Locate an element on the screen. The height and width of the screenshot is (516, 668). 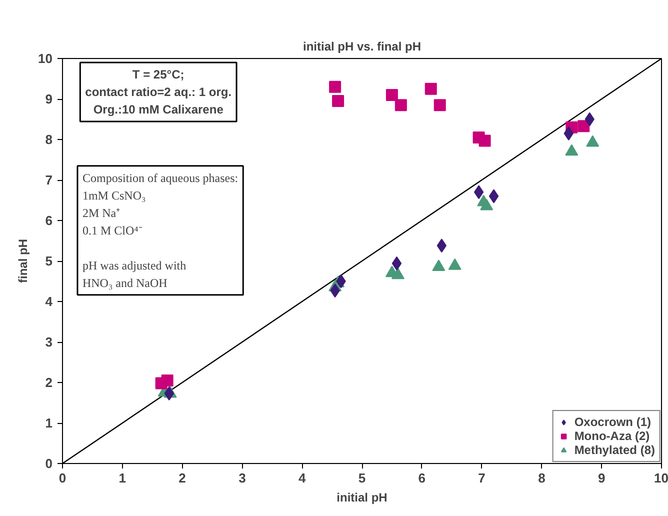
x-tick-label: 3 is located at coordinates (242, 478).